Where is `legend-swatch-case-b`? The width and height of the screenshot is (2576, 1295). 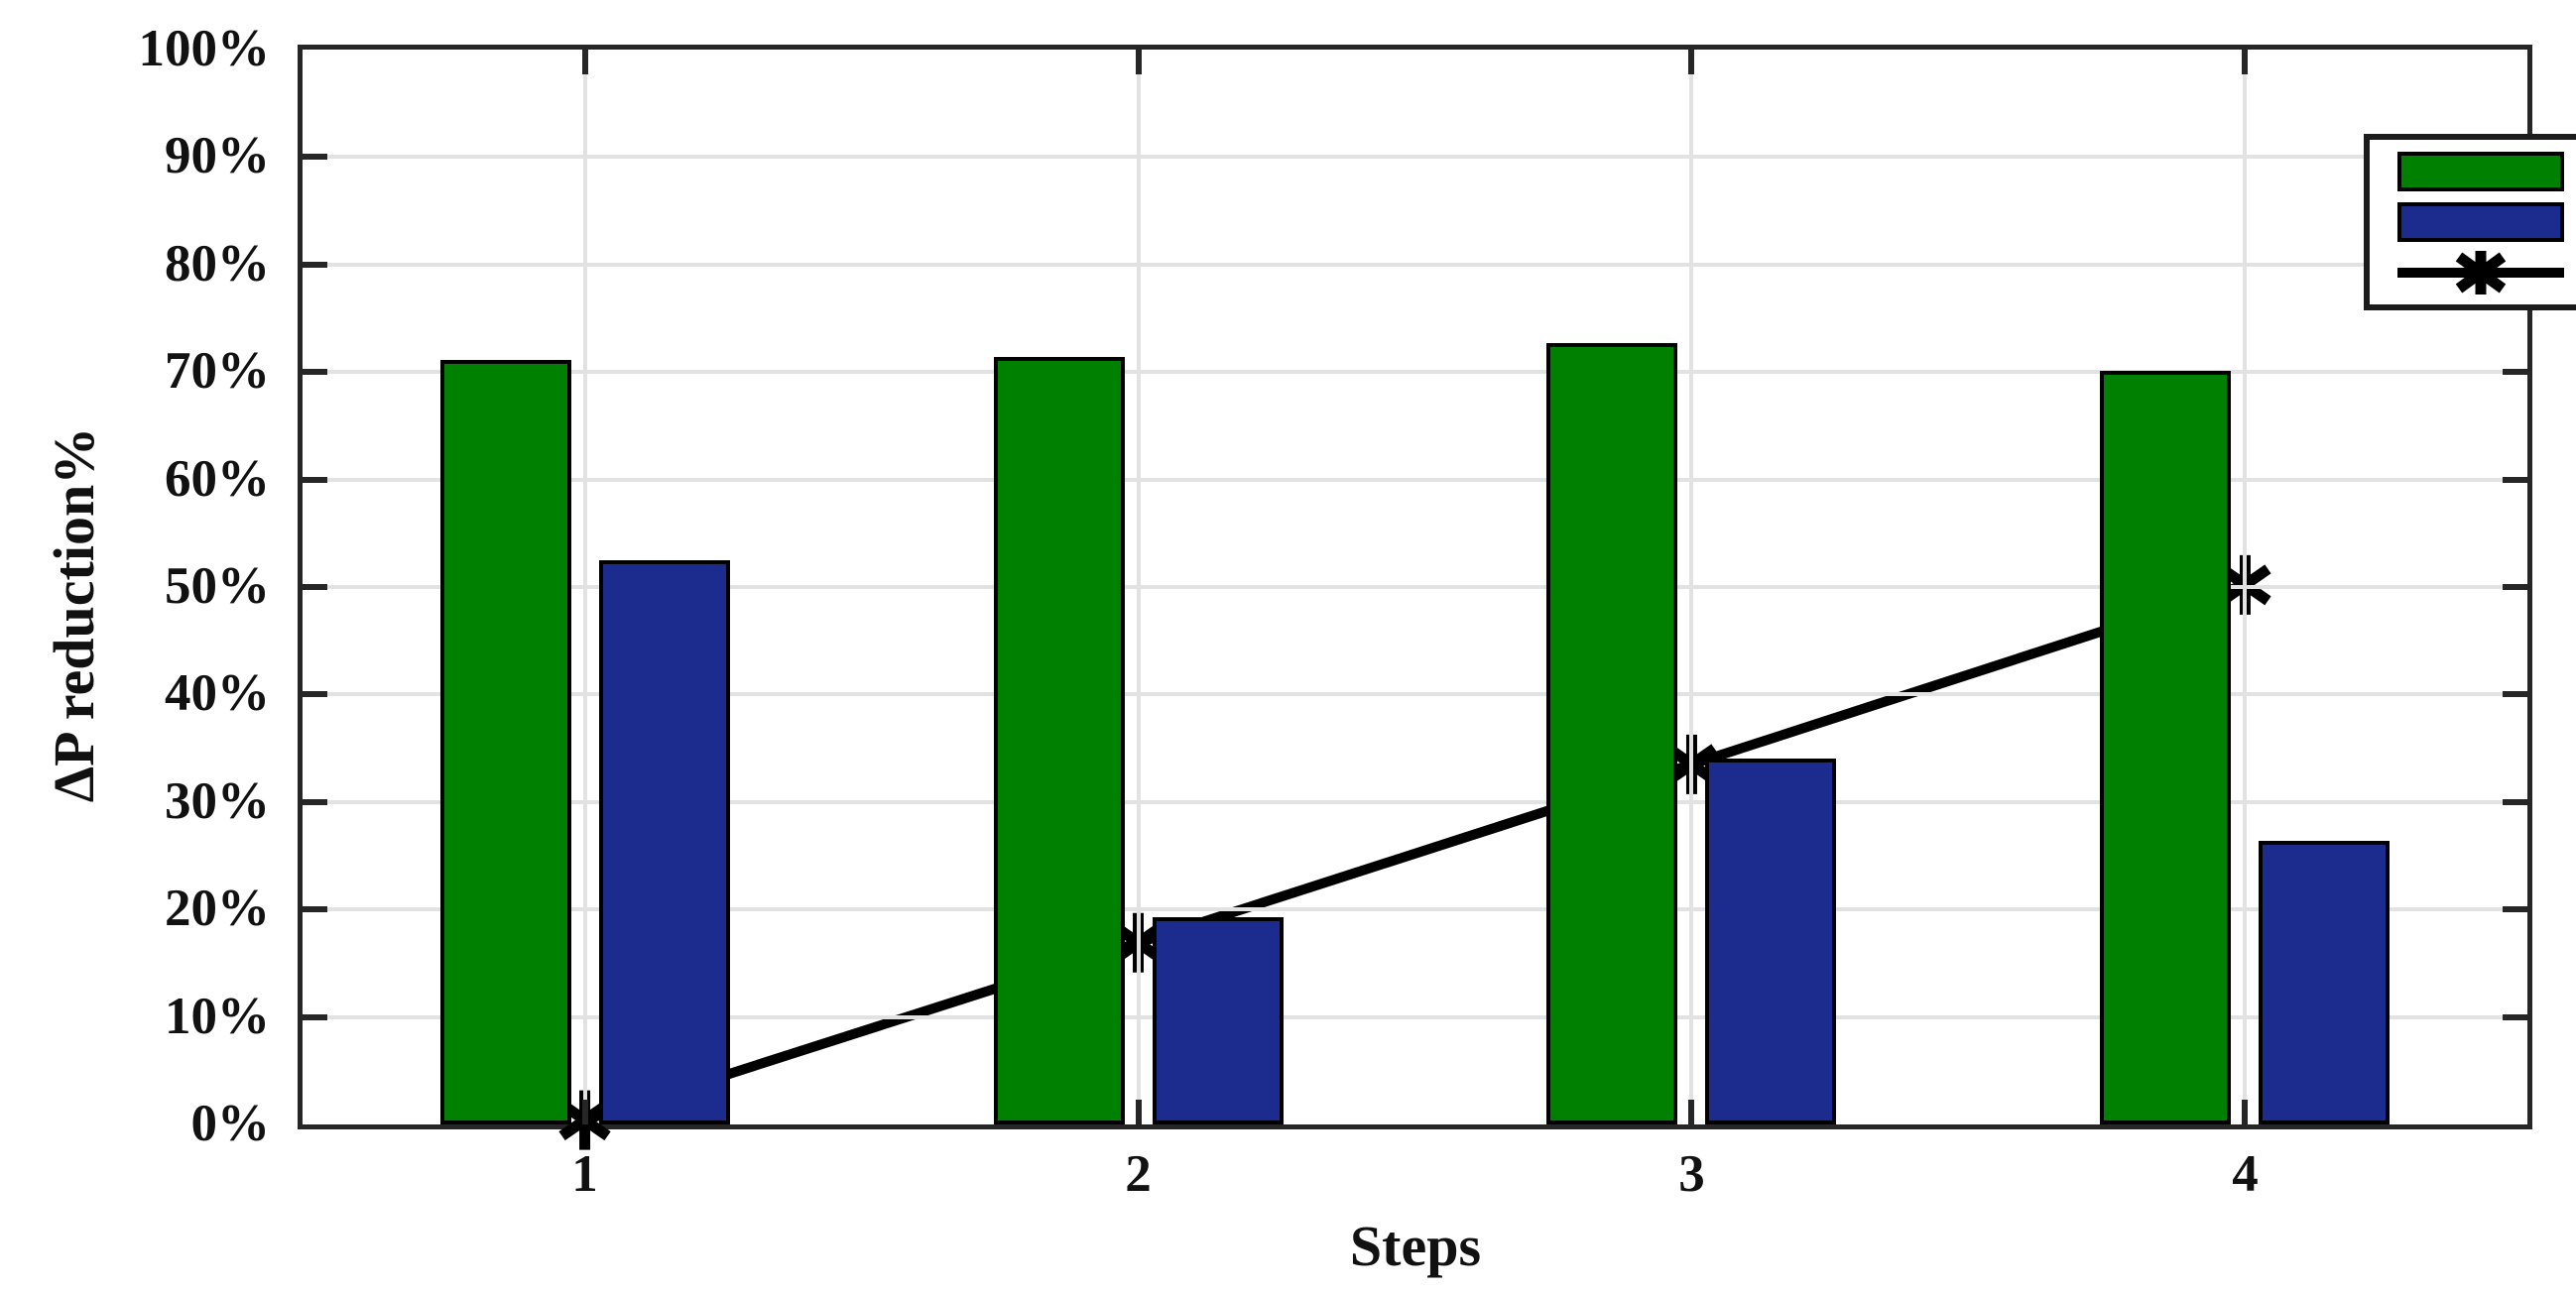 legend-swatch-case-b is located at coordinates (2480, 171).